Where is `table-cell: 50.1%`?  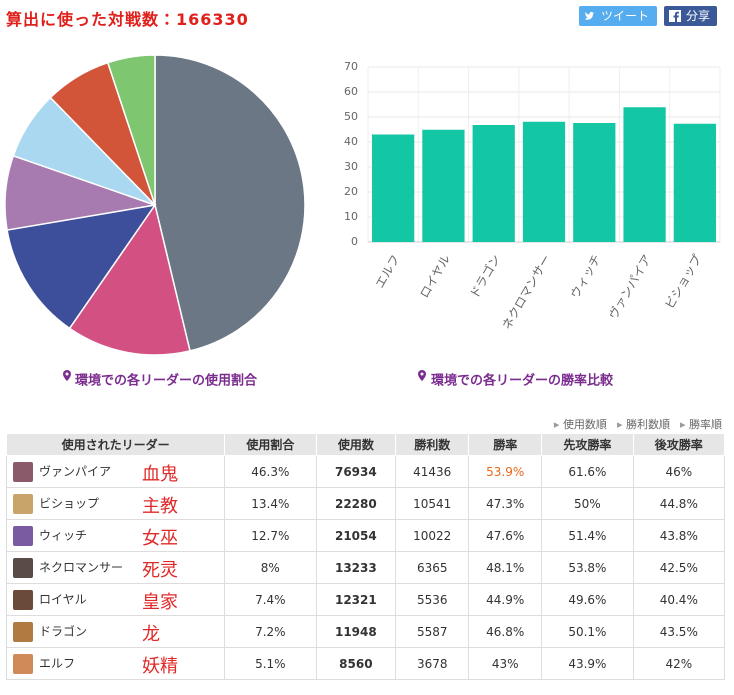 table-cell: 50.1% is located at coordinates (587, 631).